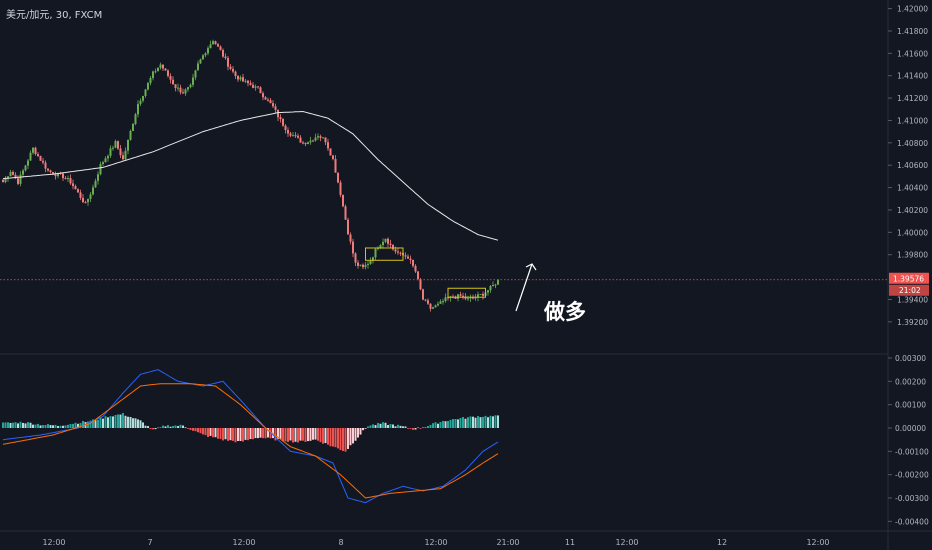 The height and width of the screenshot is (550, 932). Describe the element at coordinates (466, 292) in the screenshot. I see `consolidation-box` at that location.